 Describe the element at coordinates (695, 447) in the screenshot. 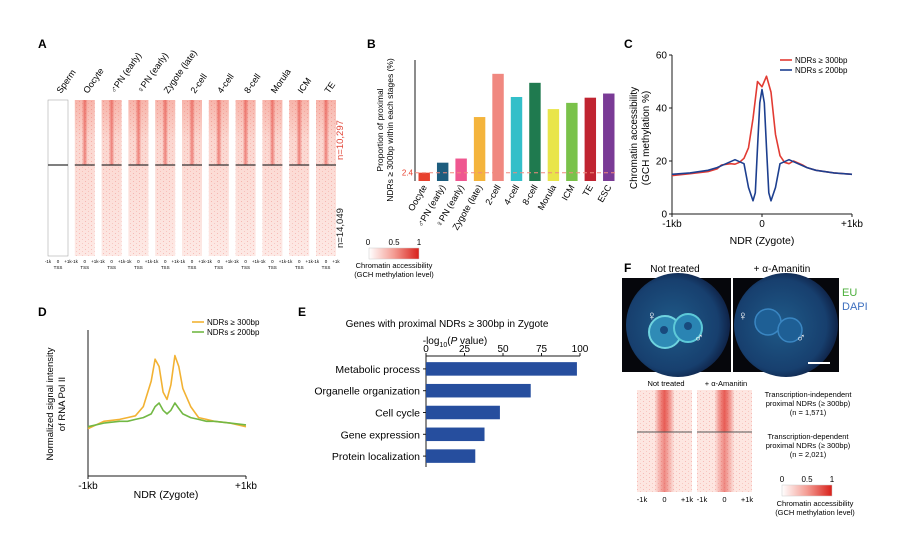

I see `panel-f-heatmaps: -1k 0 +1k -1k 0 +1k` at that location.